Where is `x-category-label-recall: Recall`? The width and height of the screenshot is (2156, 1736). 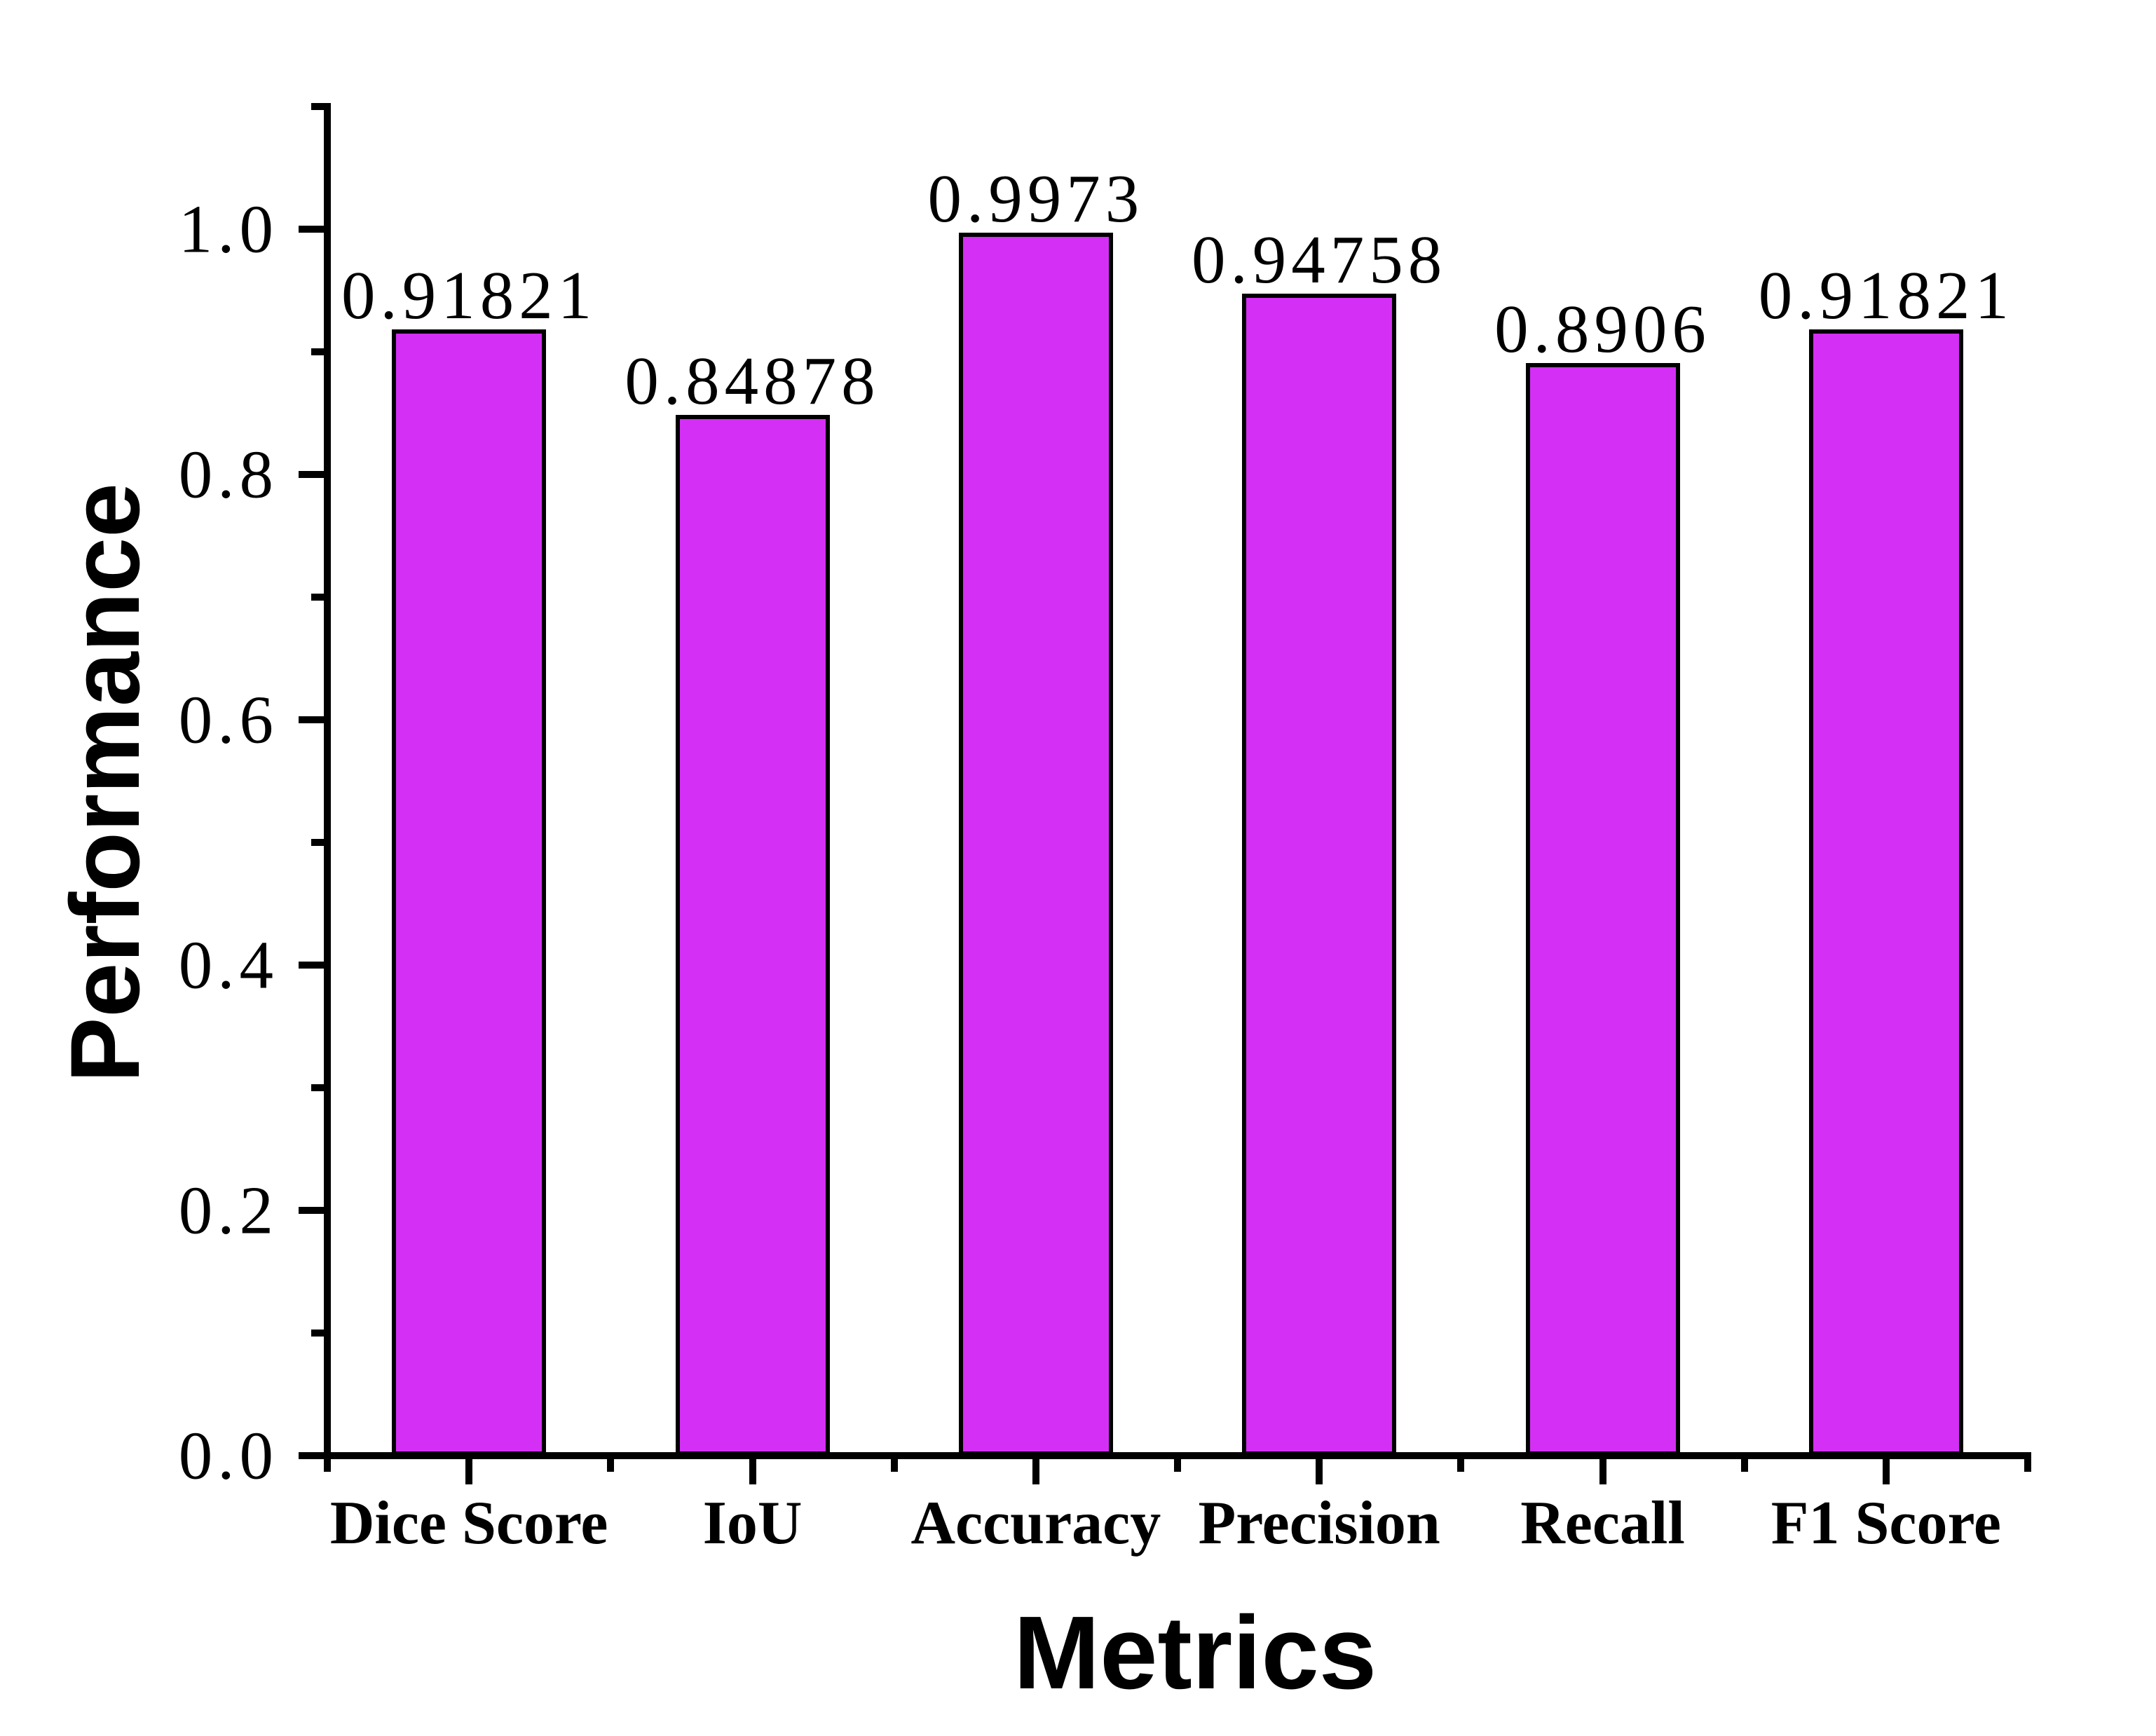
x-category-label-recall: Recall is located at coordinates (1602, 1523).